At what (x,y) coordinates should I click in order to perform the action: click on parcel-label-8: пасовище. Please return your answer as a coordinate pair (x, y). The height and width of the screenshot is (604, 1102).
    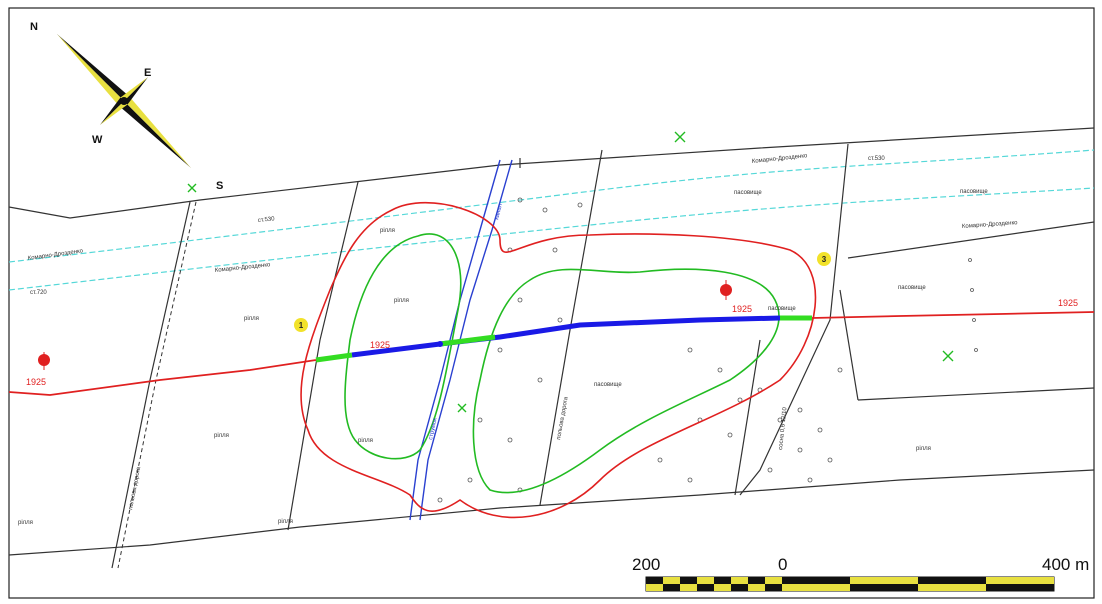
    Looking at the image, I should click on (974, 192).